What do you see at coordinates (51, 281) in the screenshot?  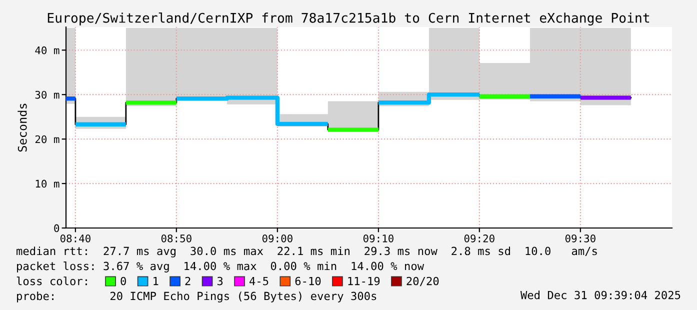 I see `legend-title: loss color:` at bounding box center [51, 281].